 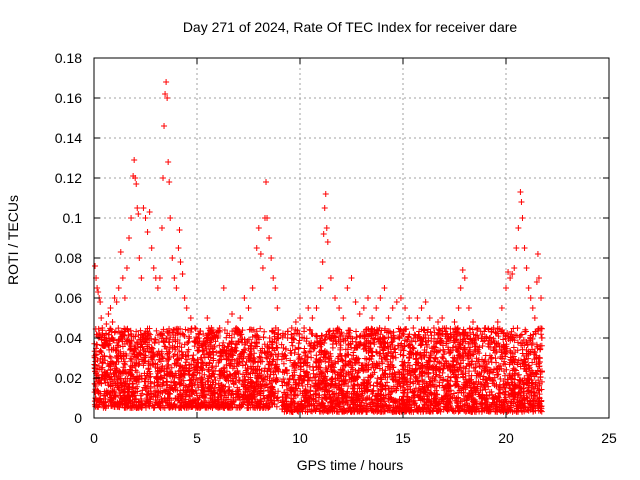 What do you see at coordinates (13, 240) in the screenshot?
I see `y-axis-label: ROTI / TECUs` at bounding box center [13, 240].